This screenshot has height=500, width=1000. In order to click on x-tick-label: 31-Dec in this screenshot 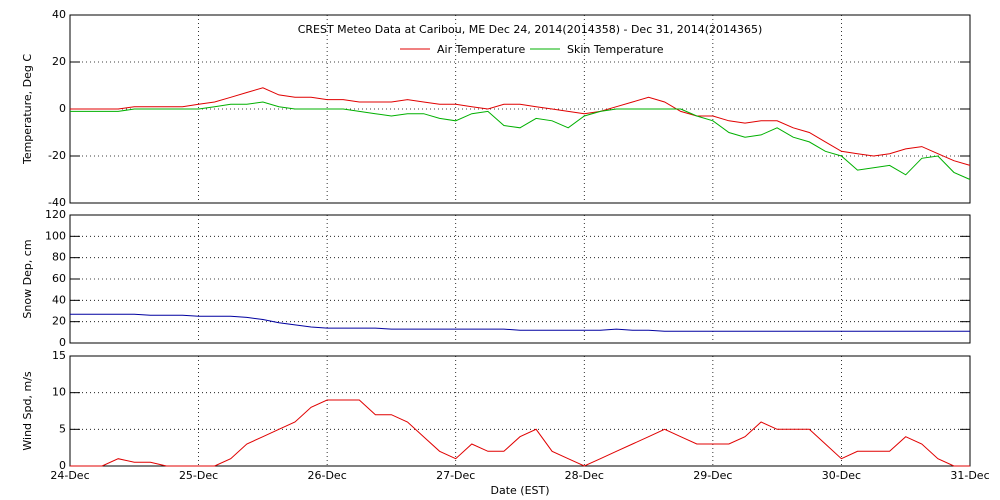, I will do `click(969, 475)`.